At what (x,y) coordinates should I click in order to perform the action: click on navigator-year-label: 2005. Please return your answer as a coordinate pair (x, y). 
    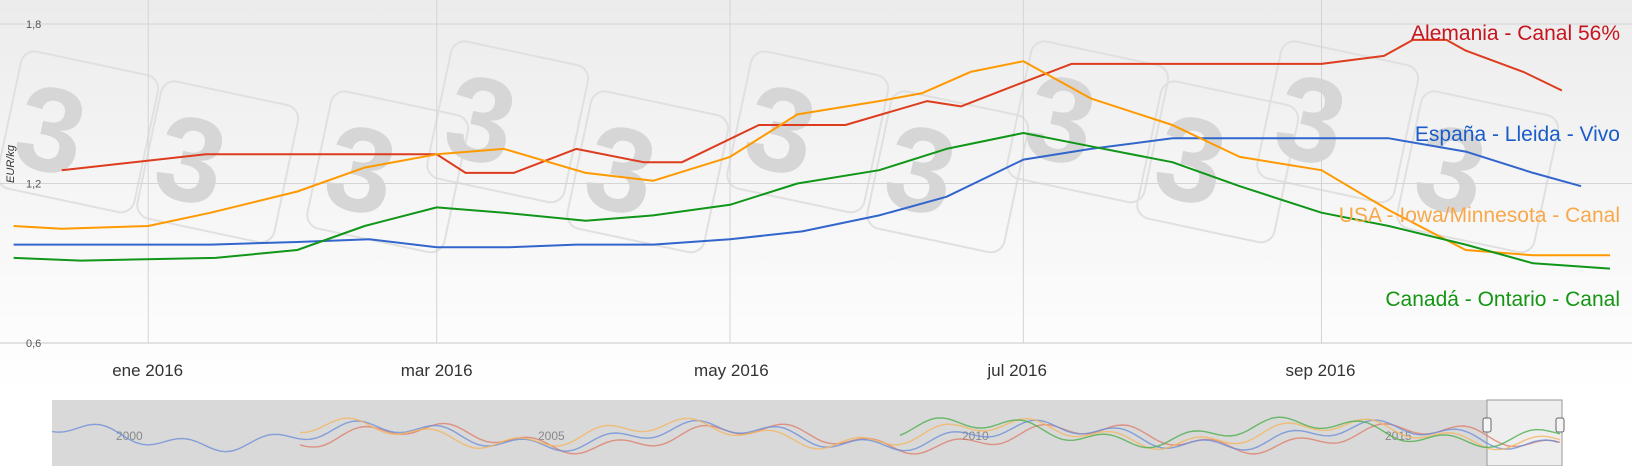
    Looking at the image, I should click on (551, 436).